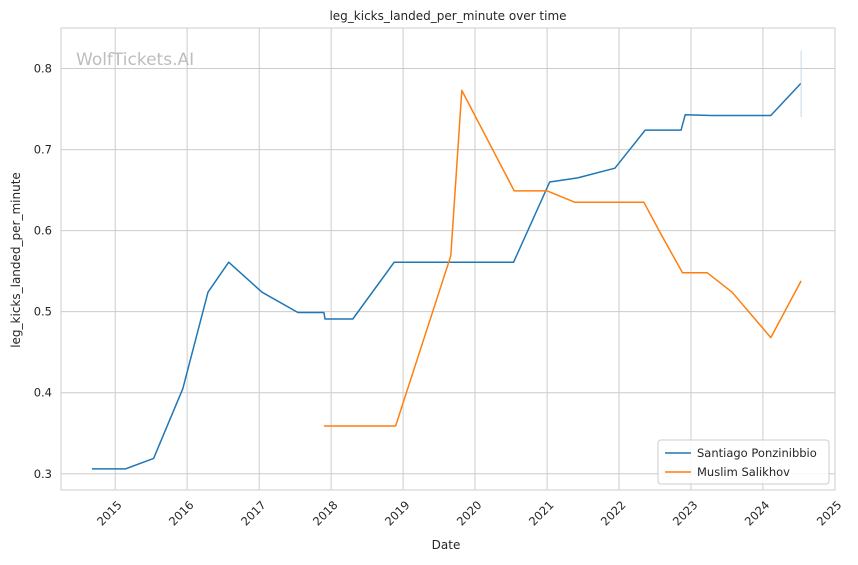  Describe the element at coordinates (16, 260) in the screenshot. I see `y-axis-label: leg_kicks_landed_per_minute` at that location.